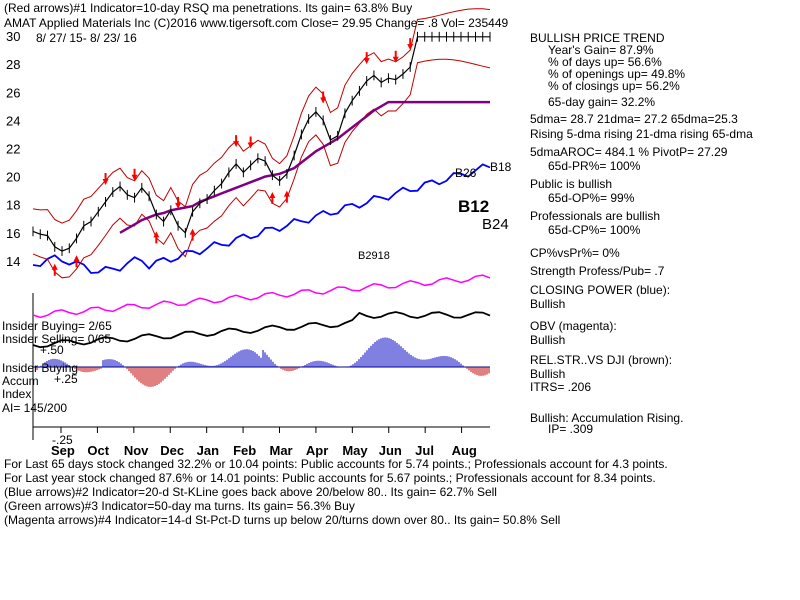  Describe the element at coordinates (464, 450) in the screenshot. I see `month-label: Aug` at that location.